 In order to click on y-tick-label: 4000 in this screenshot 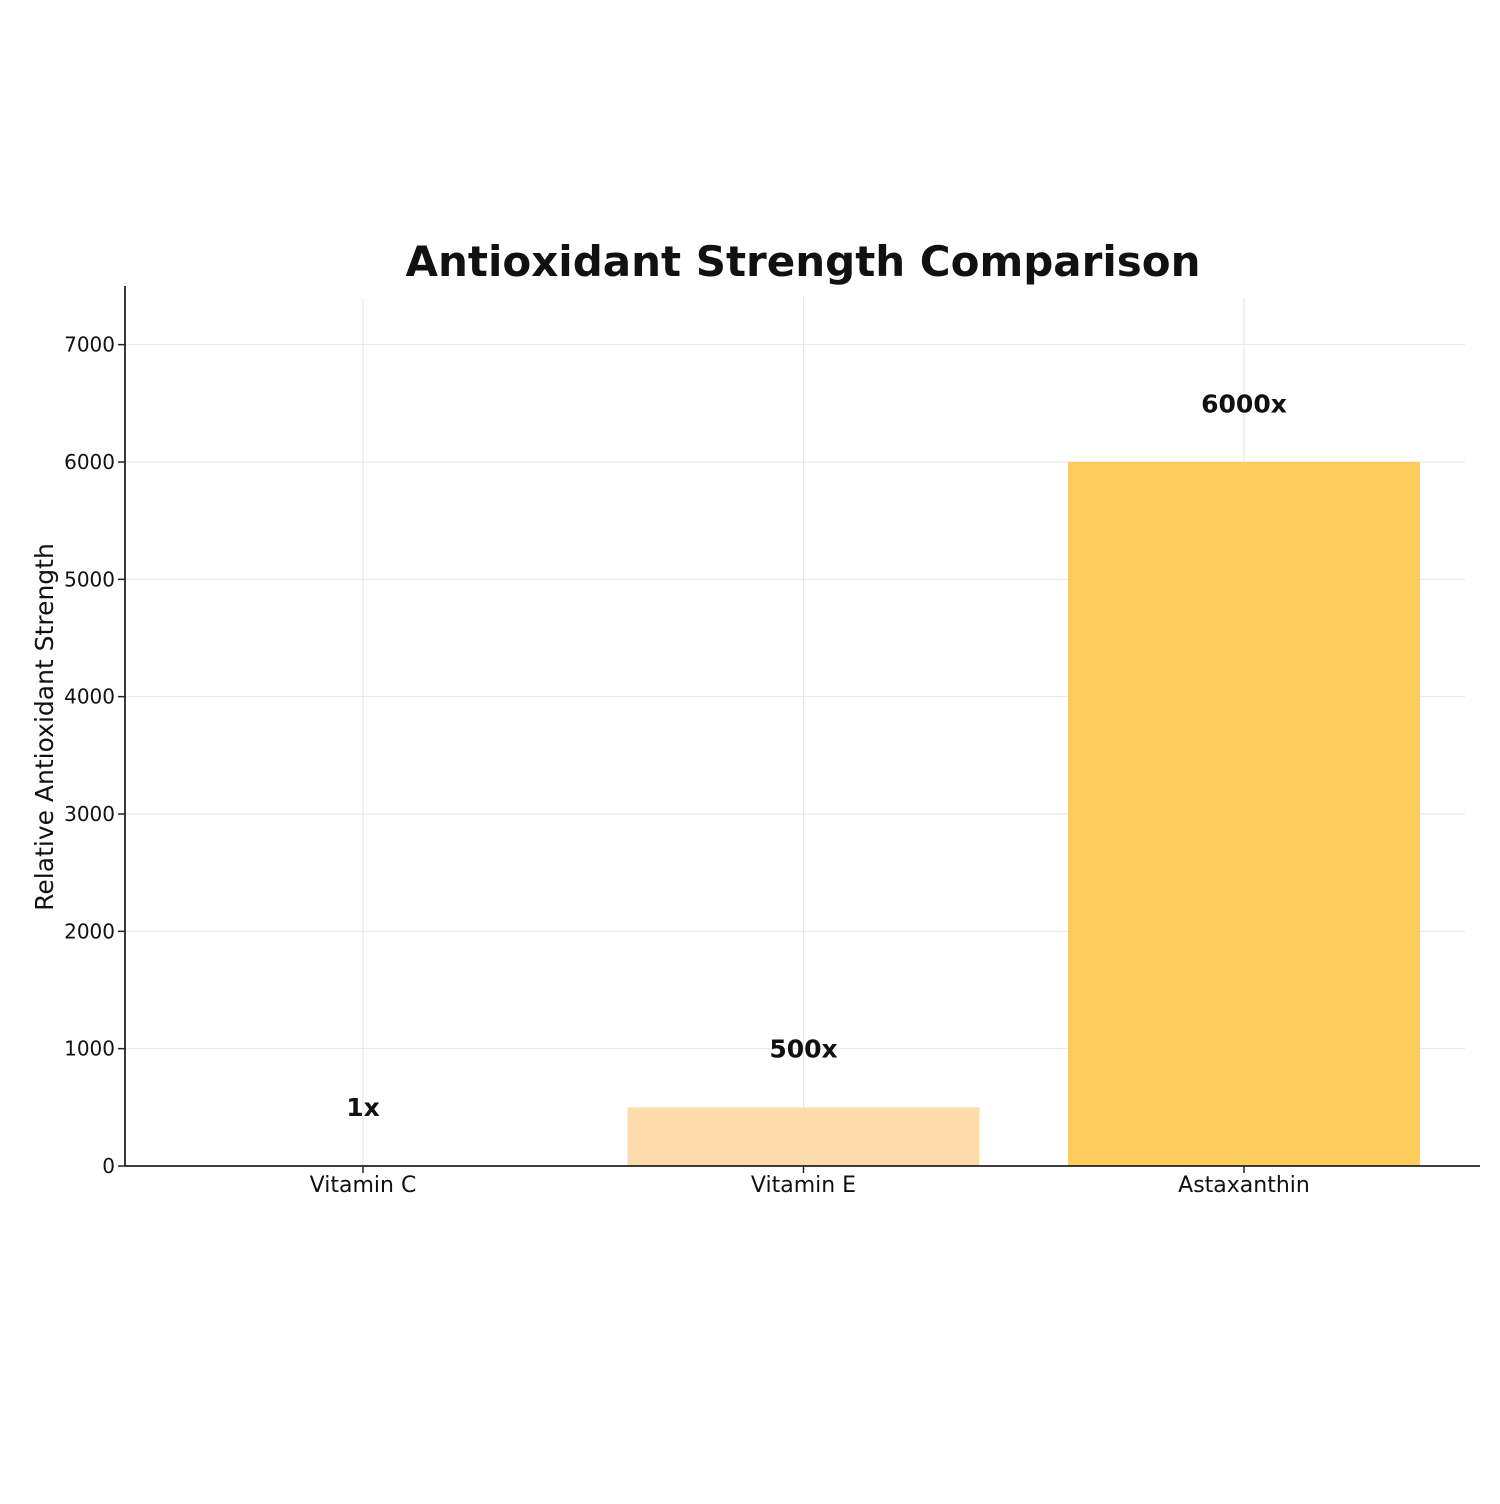, I will do `click(89, 697)`.